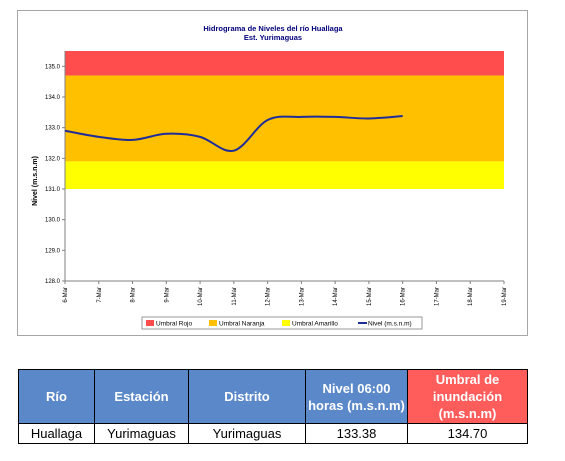  Describe the element at coordinates (404, 296) in the screenshot. I see `x-tick-label-10: 16-Mar` at that location.